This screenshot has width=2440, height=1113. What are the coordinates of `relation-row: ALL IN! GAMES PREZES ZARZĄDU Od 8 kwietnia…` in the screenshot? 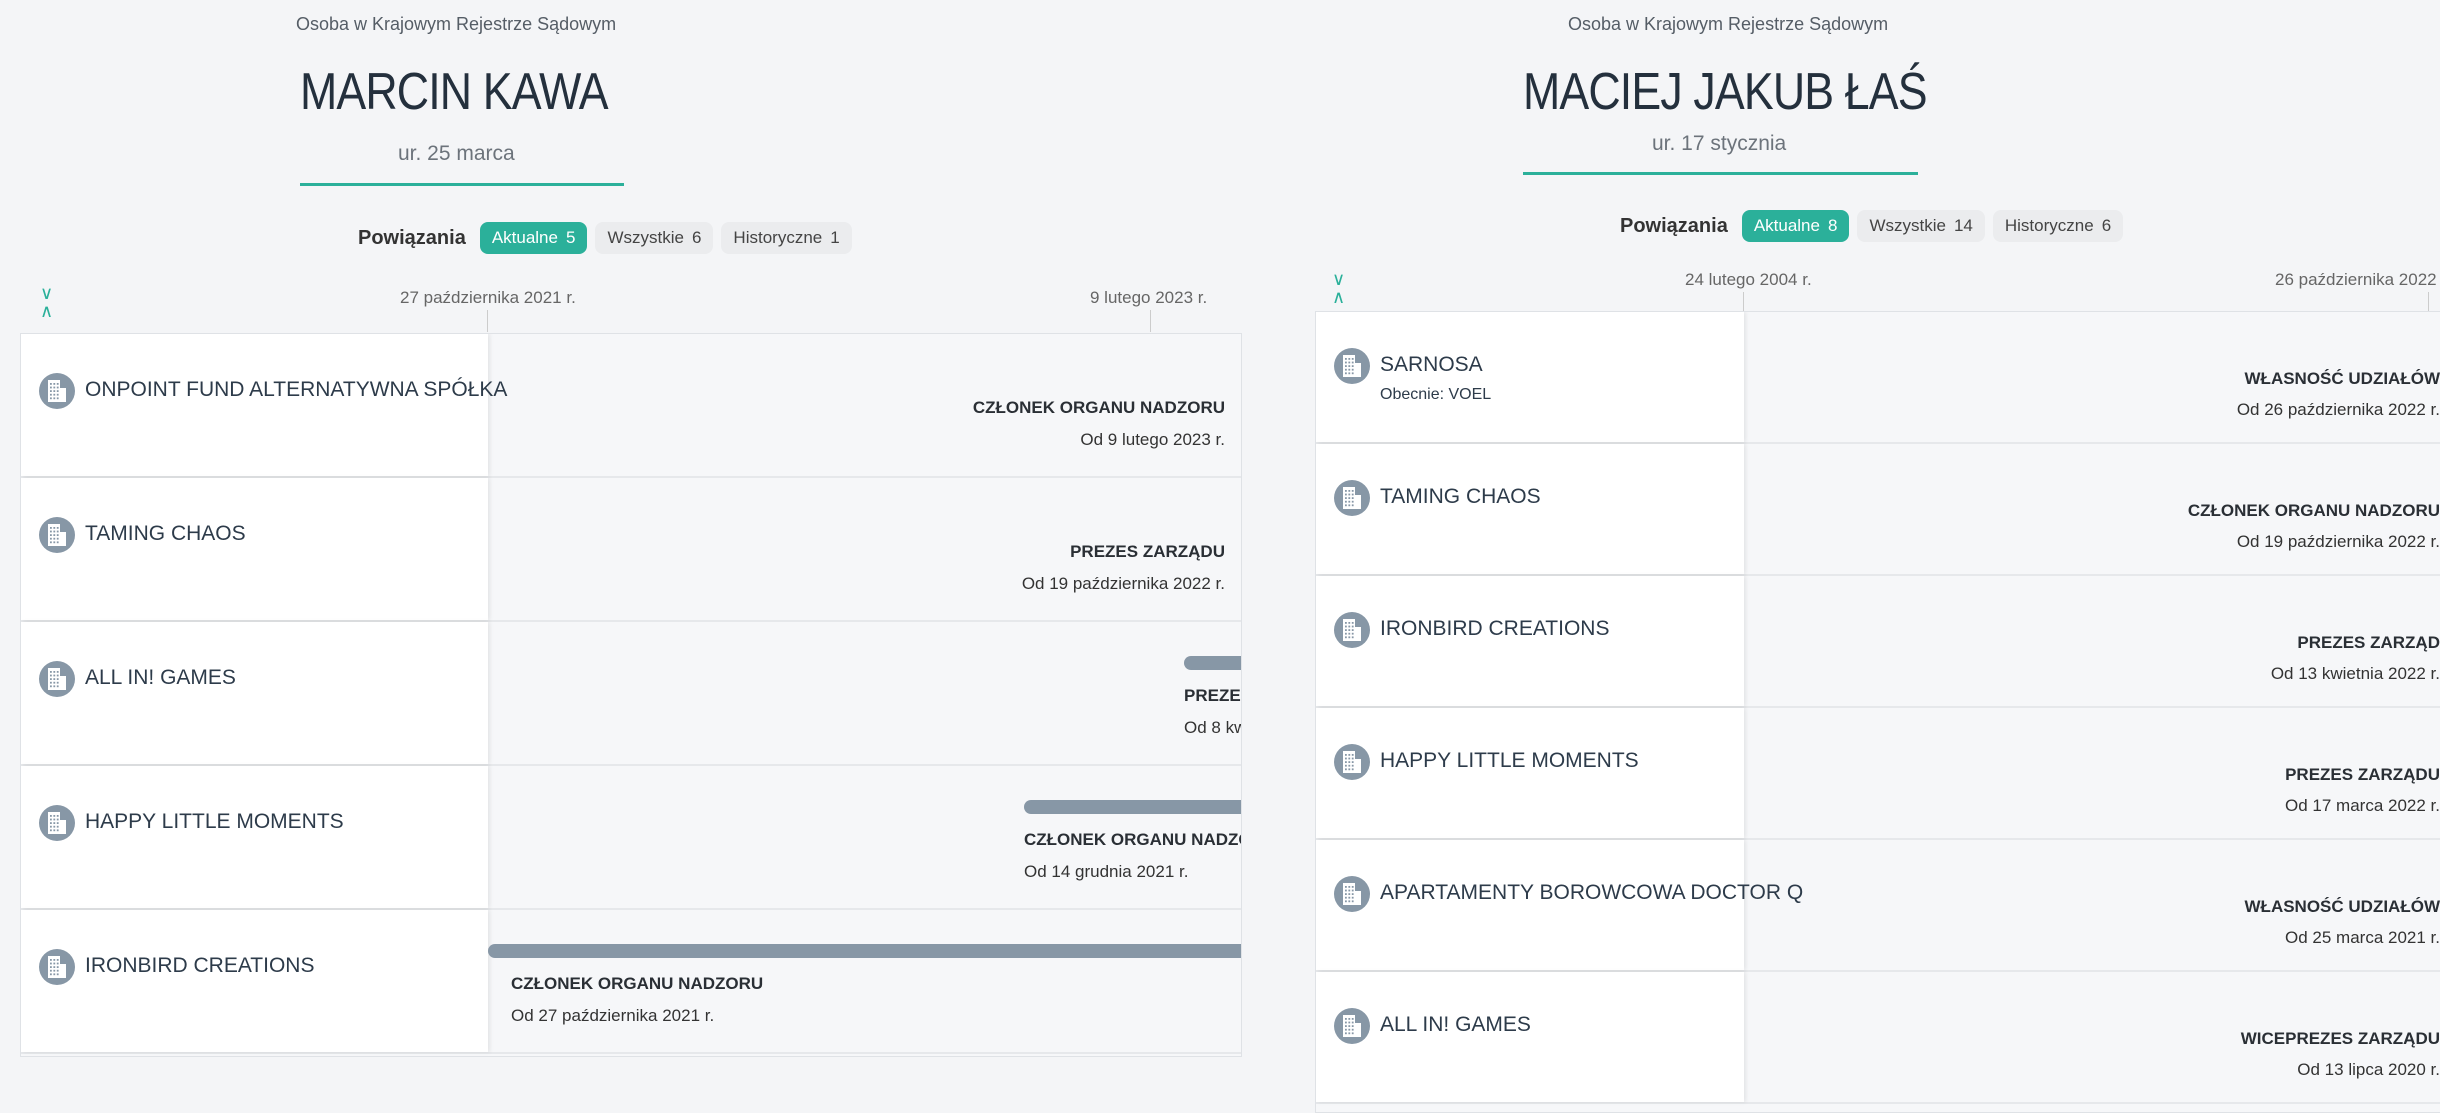 It's located at (631, 694).